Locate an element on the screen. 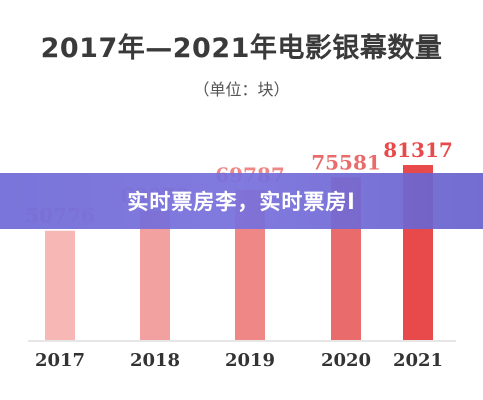  x-tick-label-2017: 2017 is located at coordinates (60, 360).